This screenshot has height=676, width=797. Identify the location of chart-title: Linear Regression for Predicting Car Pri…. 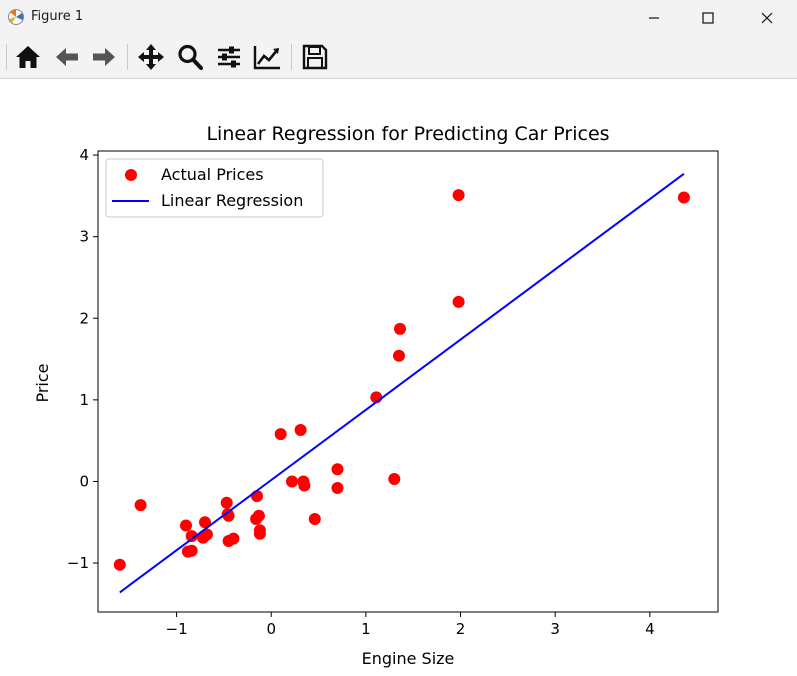
(407, 134).